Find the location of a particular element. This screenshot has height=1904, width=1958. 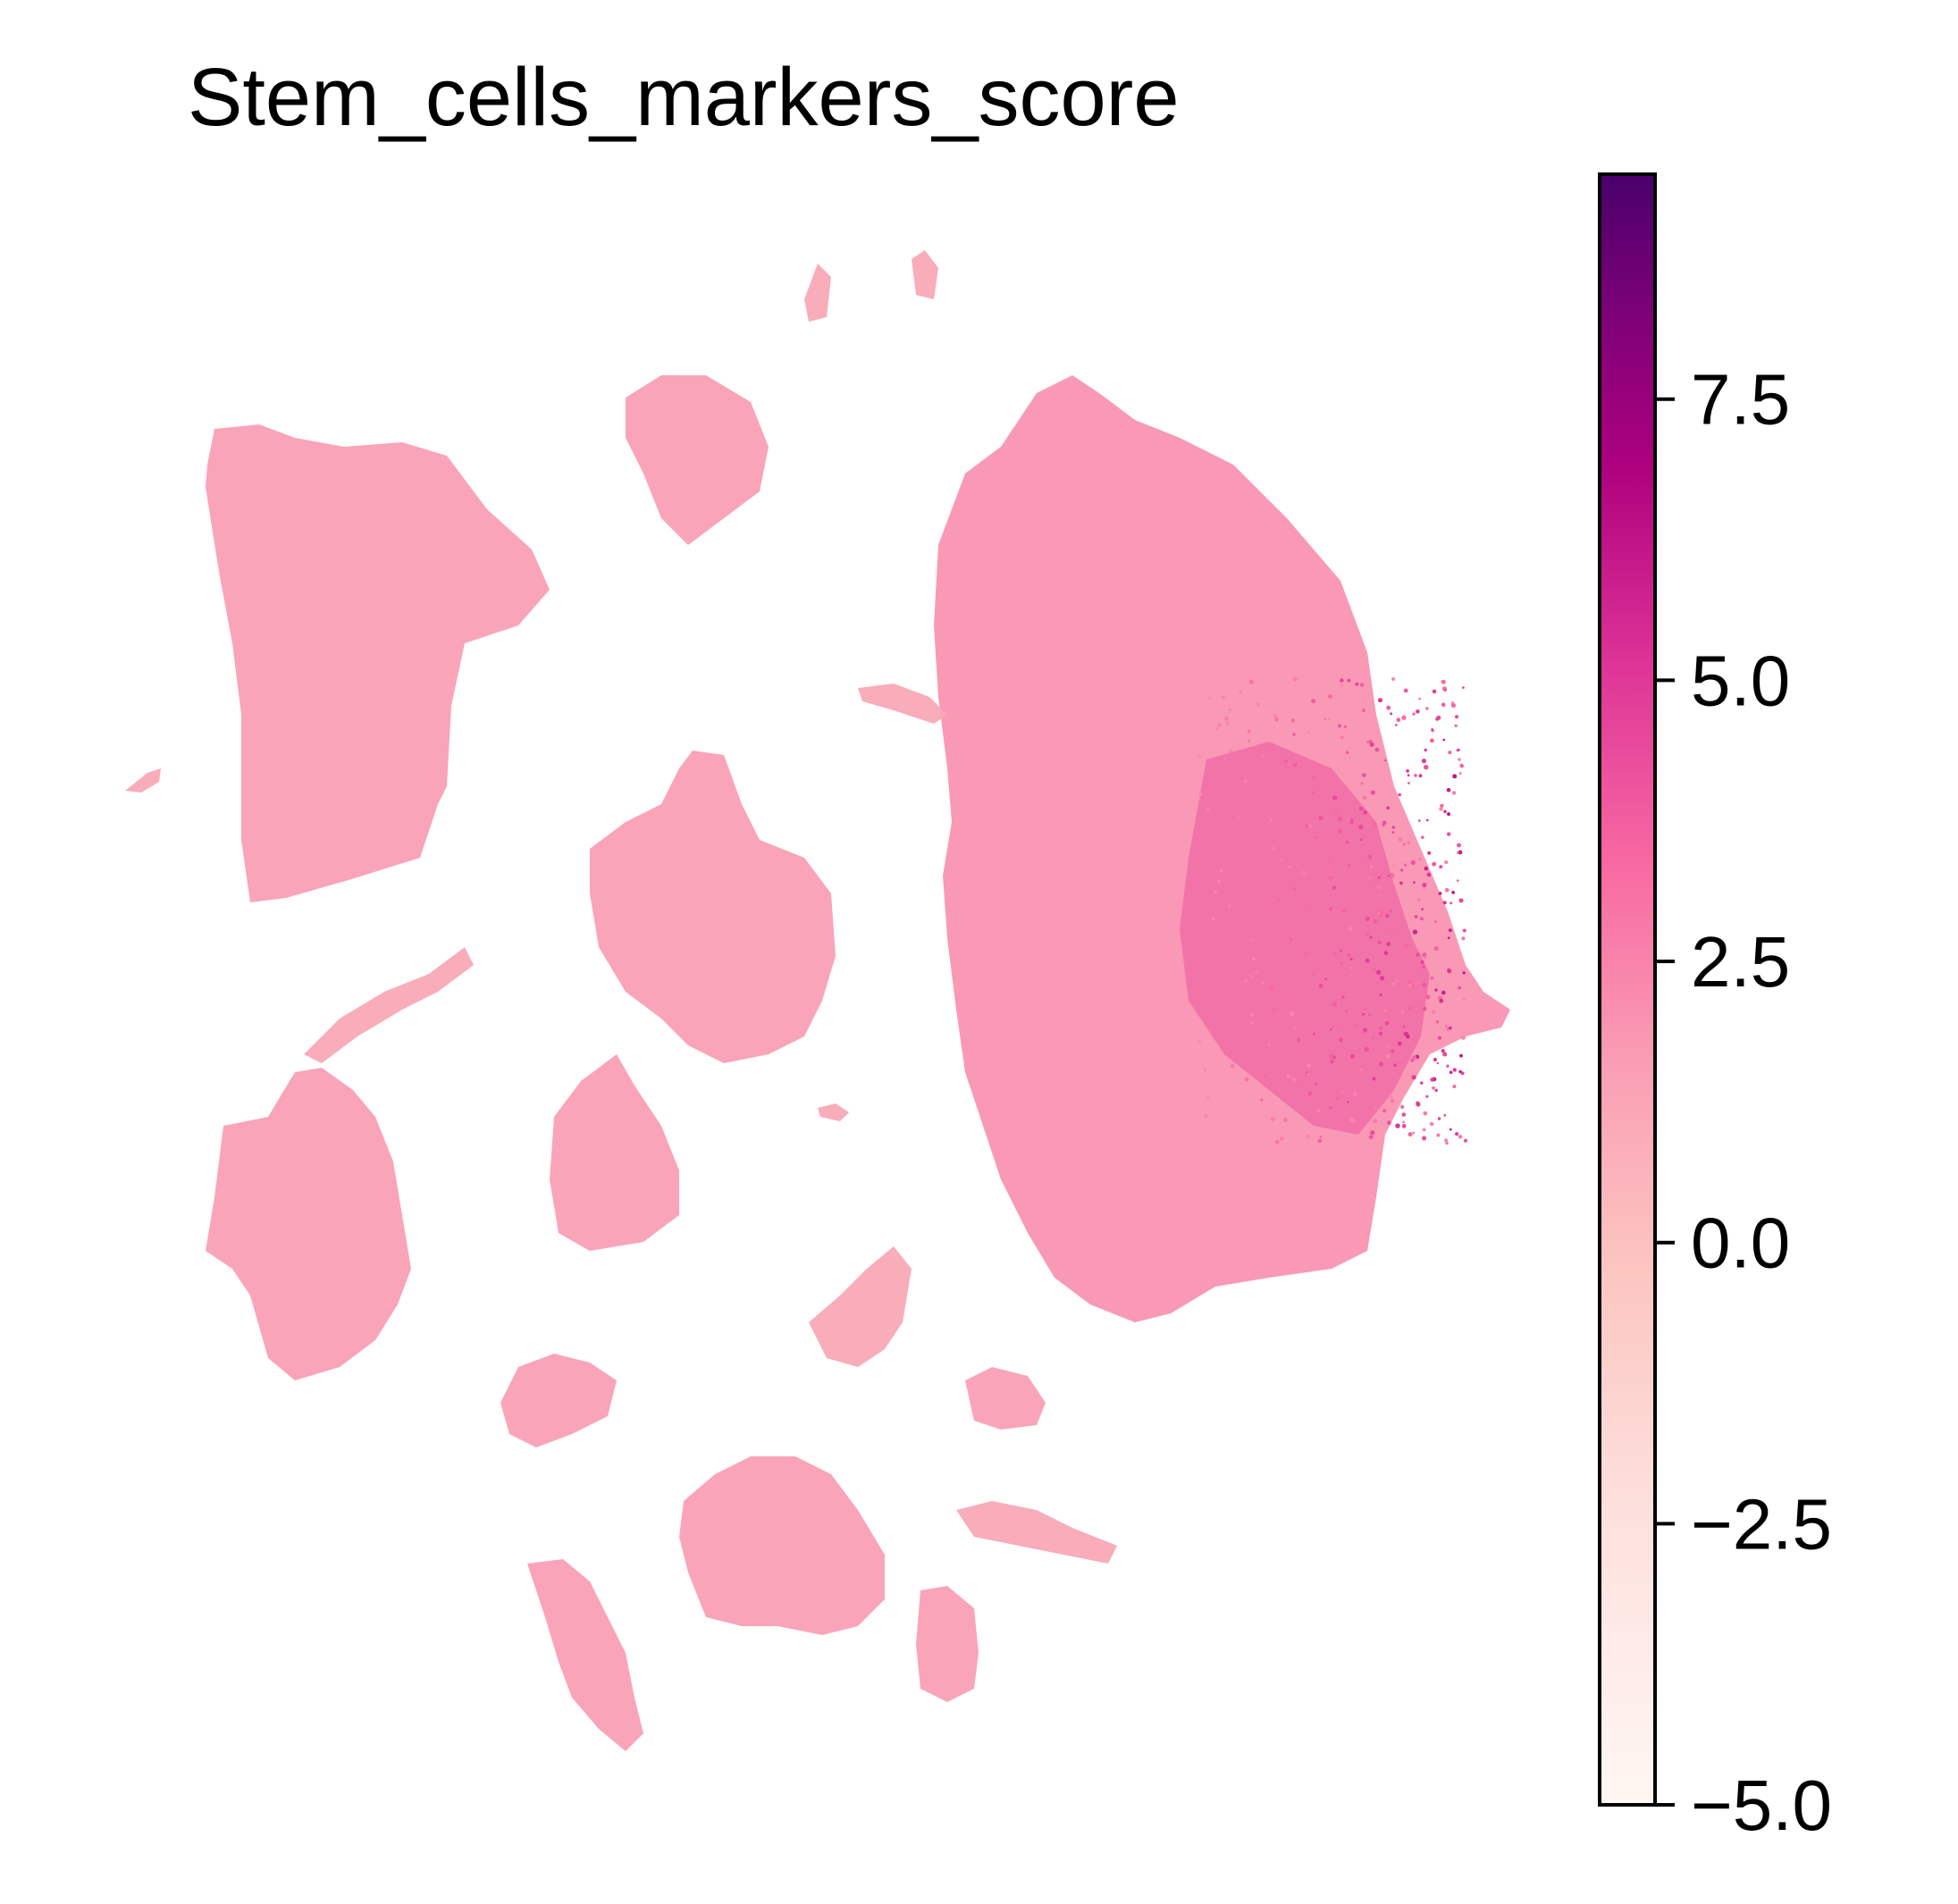

cluster-bottom-left-strand is located at coordinates (585, 1655).